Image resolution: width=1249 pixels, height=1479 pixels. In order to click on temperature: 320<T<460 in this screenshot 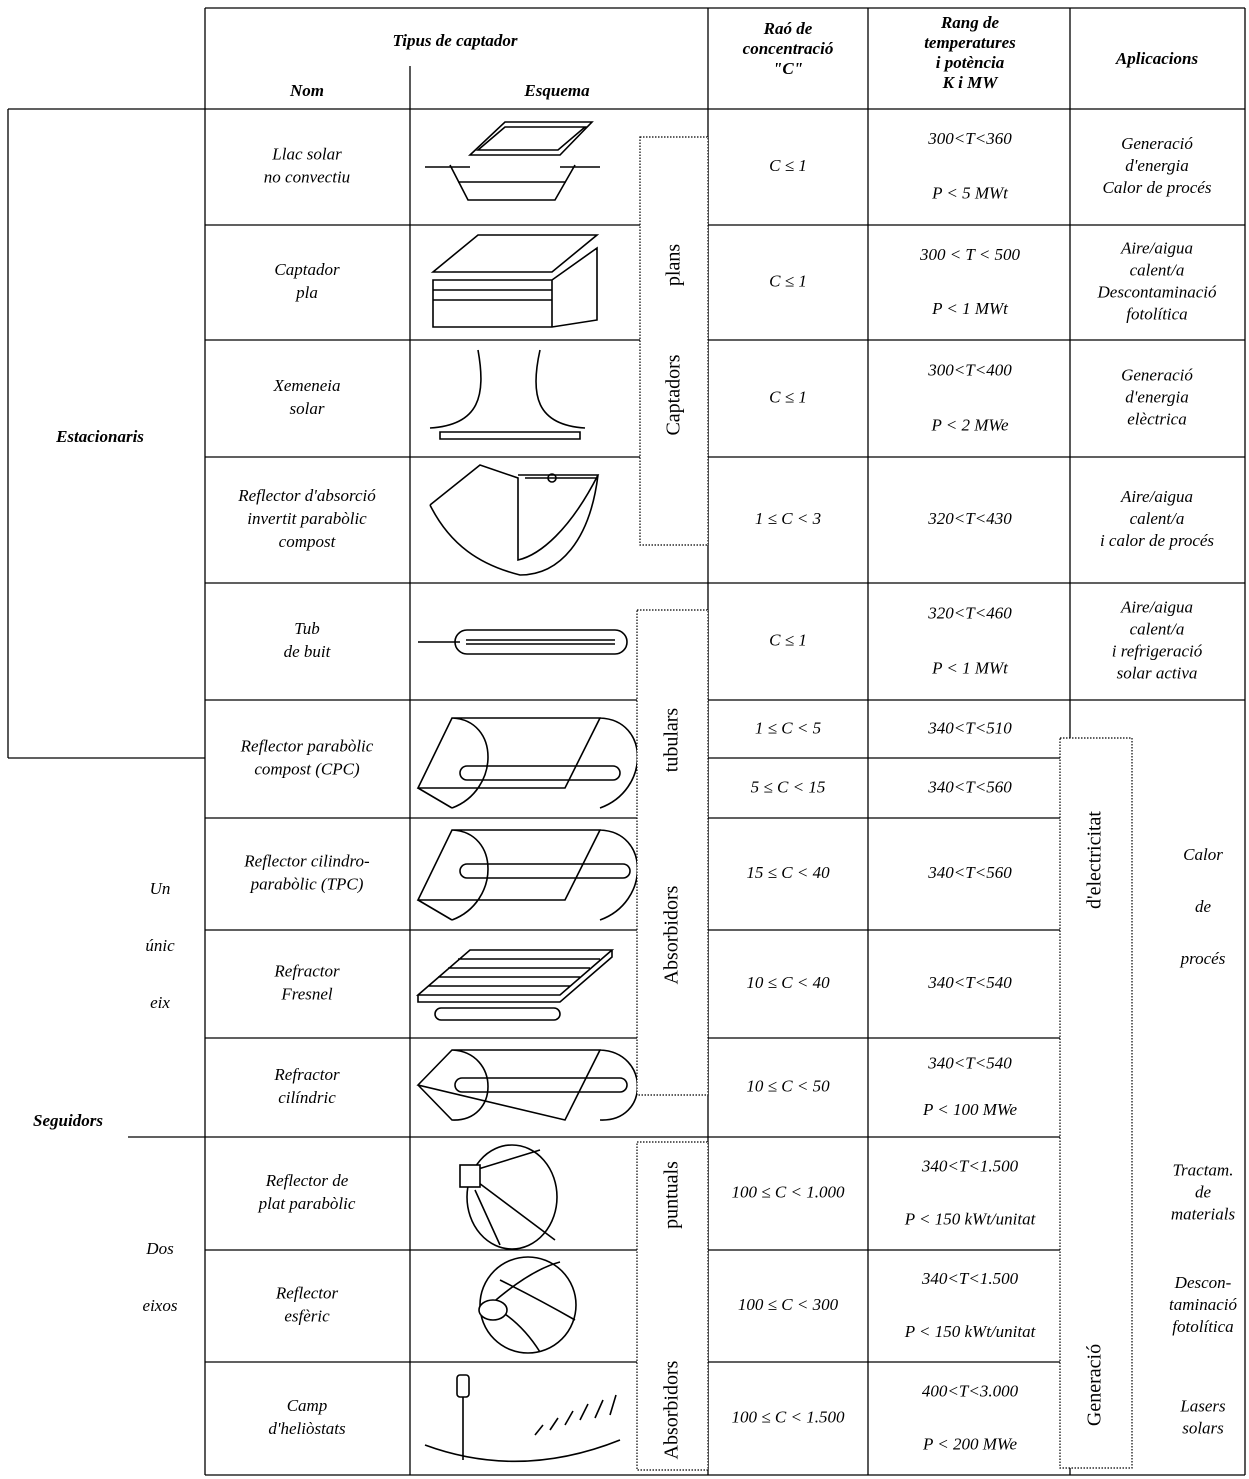, I will do `click(969, 612)`.